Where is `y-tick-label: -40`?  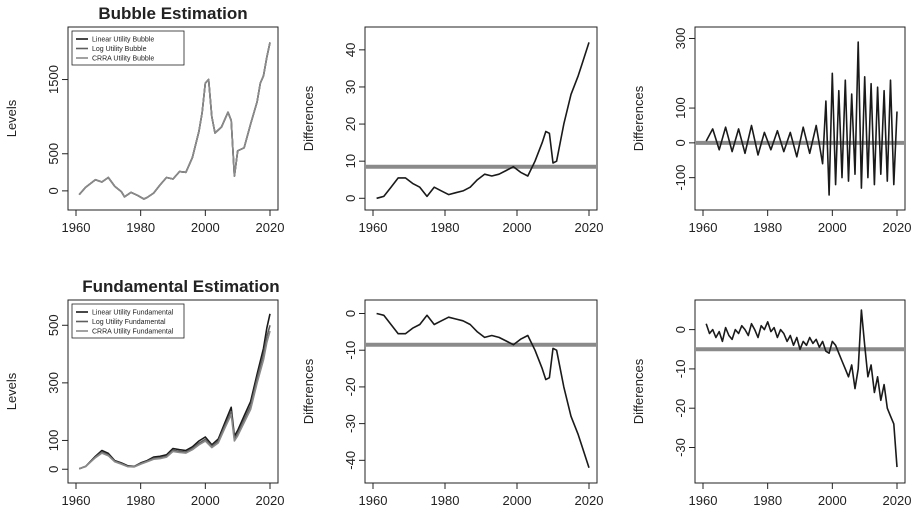
y-tick-label: -40 is located at coordinates (350, 460).